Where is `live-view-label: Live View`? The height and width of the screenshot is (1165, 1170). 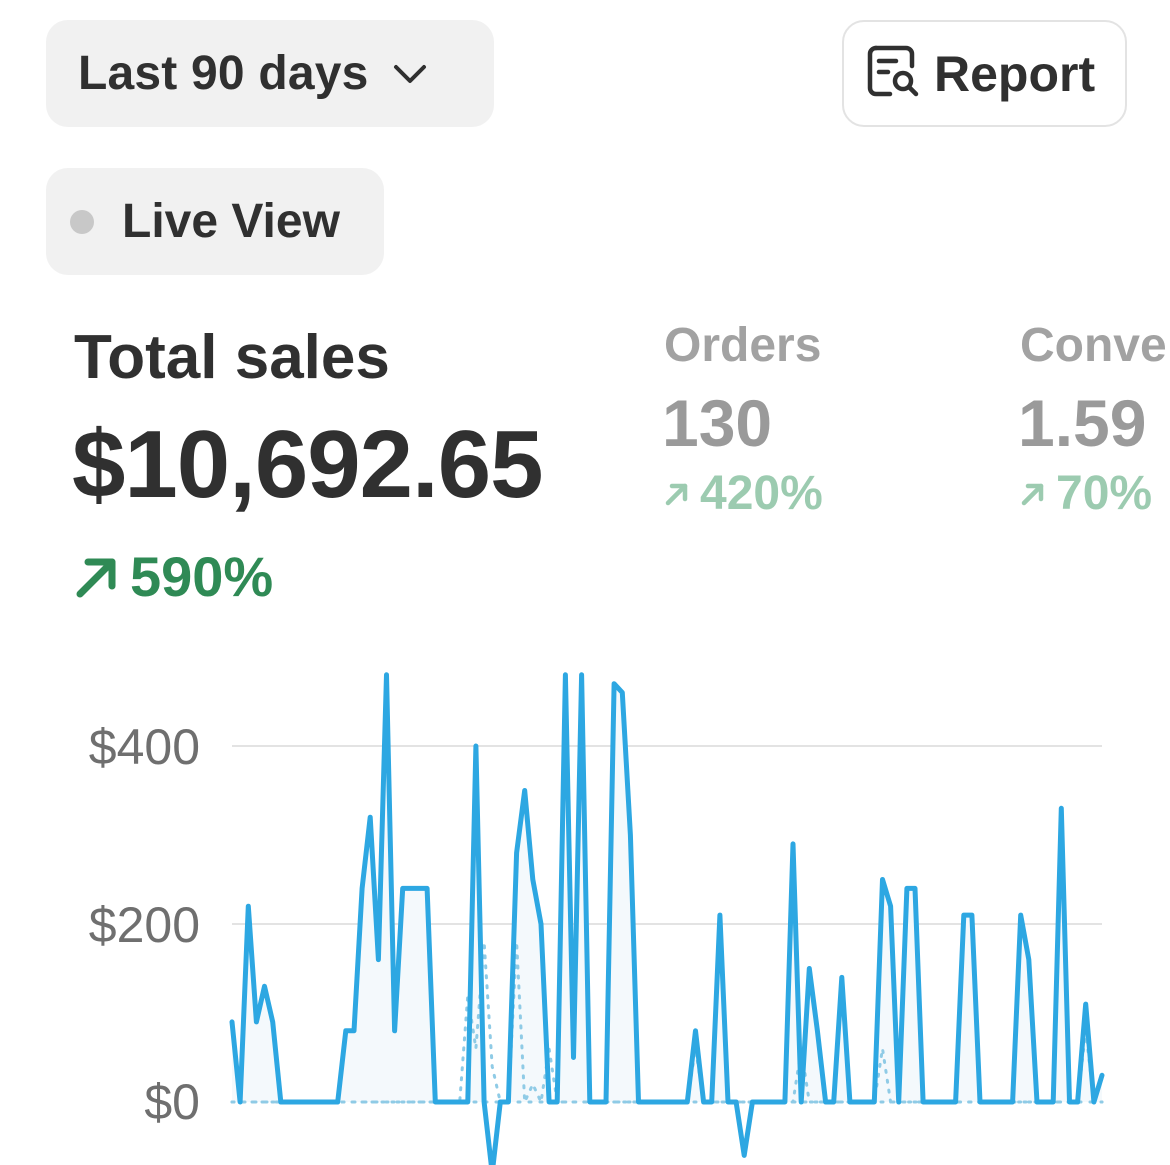 live-view-label: Live View is located at coordinates (231, 221).